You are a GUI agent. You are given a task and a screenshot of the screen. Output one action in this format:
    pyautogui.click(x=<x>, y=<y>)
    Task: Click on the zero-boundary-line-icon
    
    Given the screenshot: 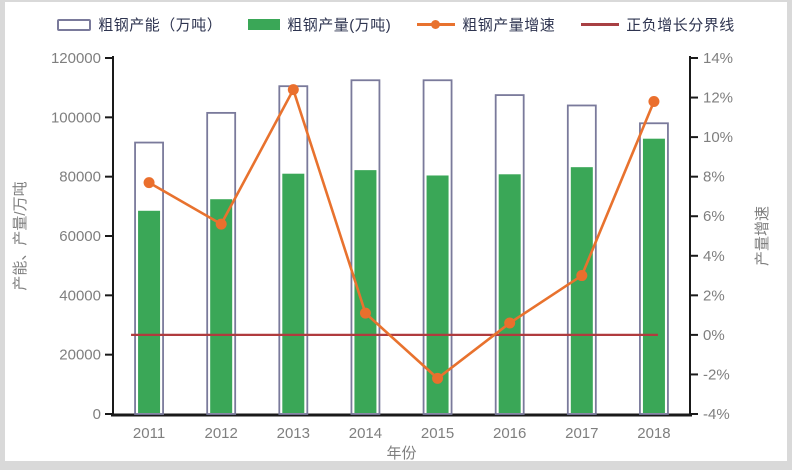 What is the action you would take?
    pyautogui.click(x=600, y=24)
    